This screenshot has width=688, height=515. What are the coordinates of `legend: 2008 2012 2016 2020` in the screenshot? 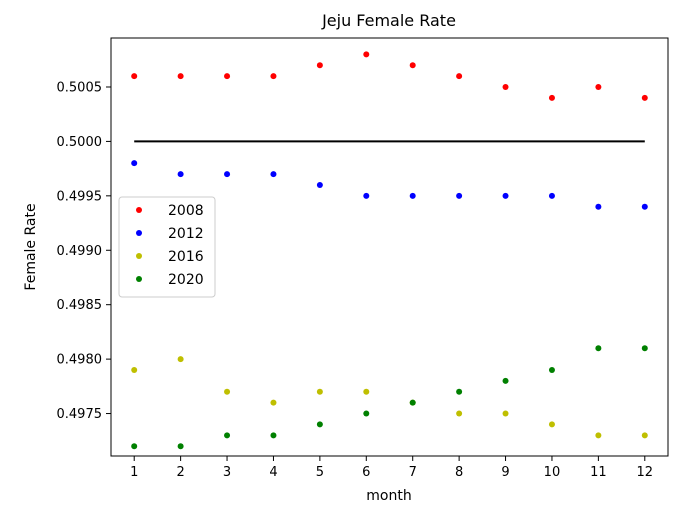 It's located at (167, 247).